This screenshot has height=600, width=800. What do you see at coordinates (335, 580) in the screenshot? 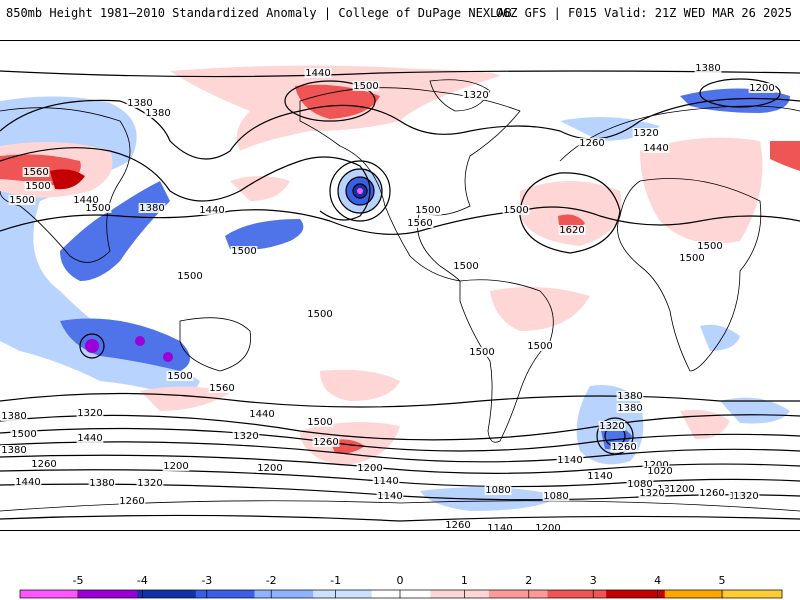
I see `colorbar-tick-label: -1` at bounding box center [335, 580].